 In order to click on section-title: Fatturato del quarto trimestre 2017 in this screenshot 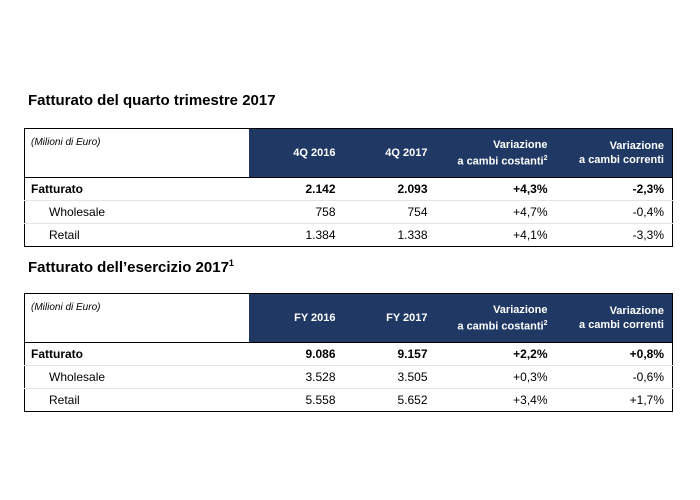, I will do `click(152, 100)`.